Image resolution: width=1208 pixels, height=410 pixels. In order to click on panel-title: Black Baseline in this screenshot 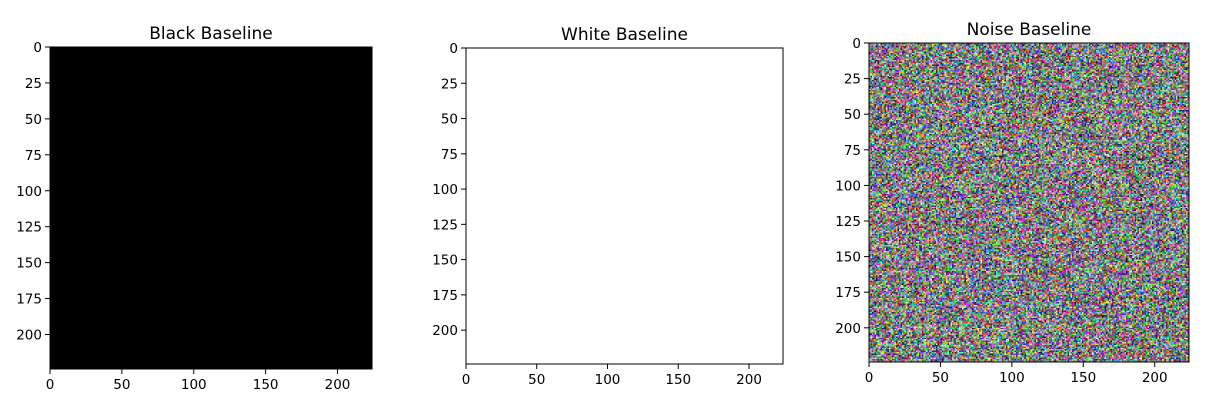, I will do `click(210, 34)`.